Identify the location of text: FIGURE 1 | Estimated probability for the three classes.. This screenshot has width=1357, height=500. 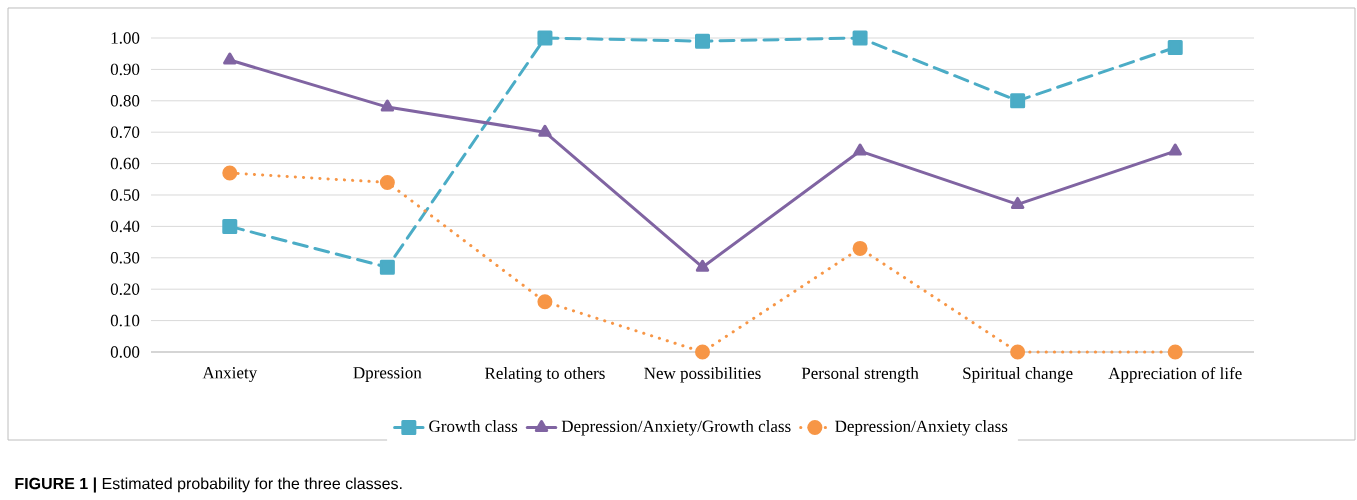
(208, 485).